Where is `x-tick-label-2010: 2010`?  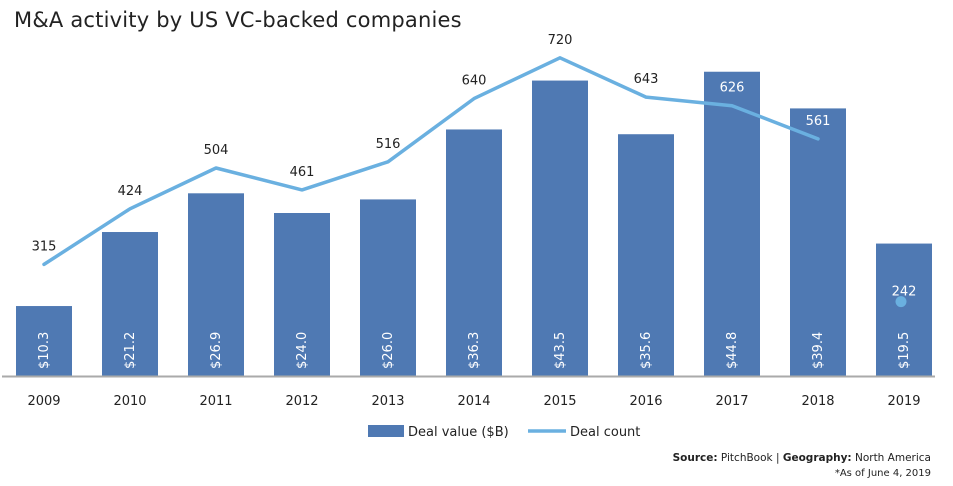
x-tick-label-2010: 2010 is located at coordinates (129, 401).